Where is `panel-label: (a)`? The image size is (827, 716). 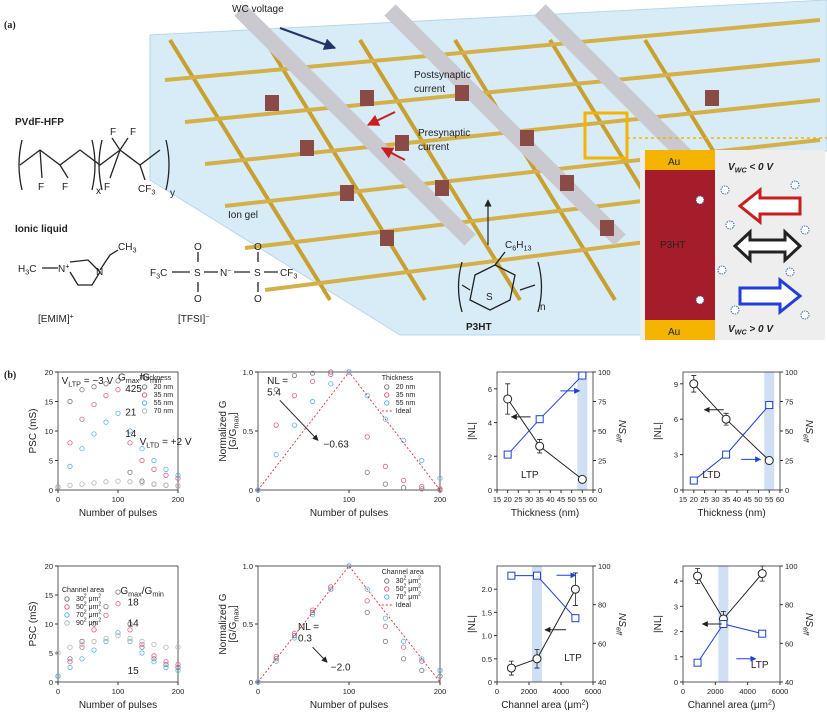 panel-label: (a) is located at coordinates (10, 25).